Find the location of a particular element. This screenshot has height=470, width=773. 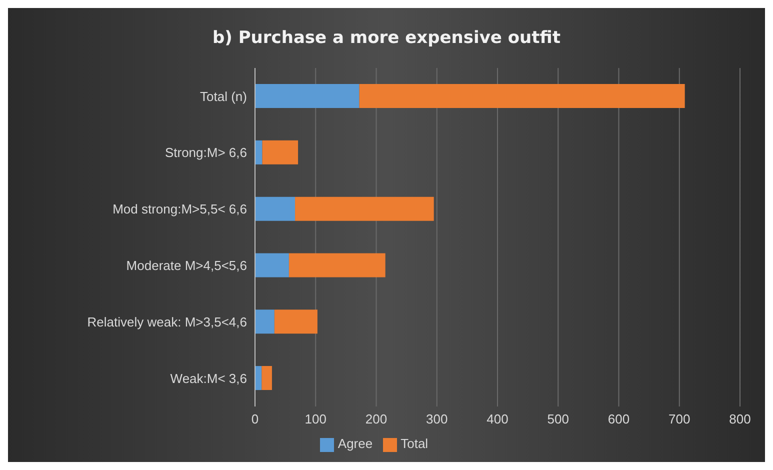

chart-title: b) Purchase a more expensive outfit is located at coordinates (386, 38).